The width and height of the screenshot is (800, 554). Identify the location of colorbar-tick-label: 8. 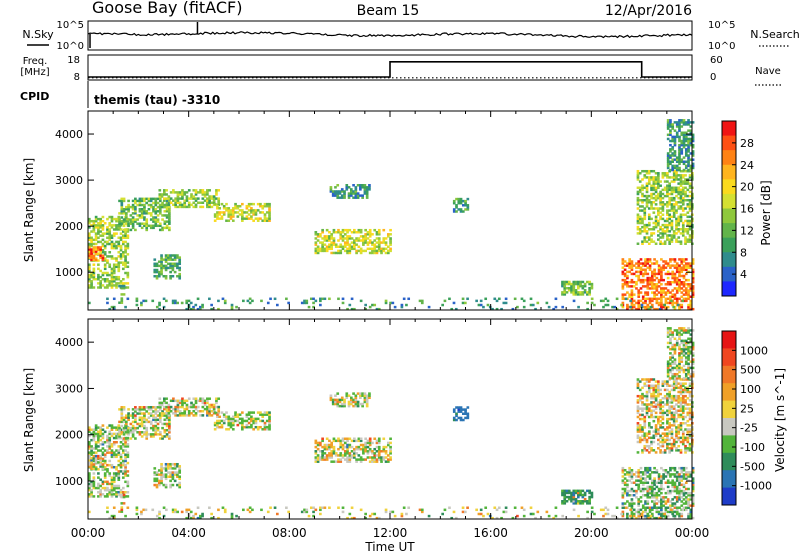
(743, 252).